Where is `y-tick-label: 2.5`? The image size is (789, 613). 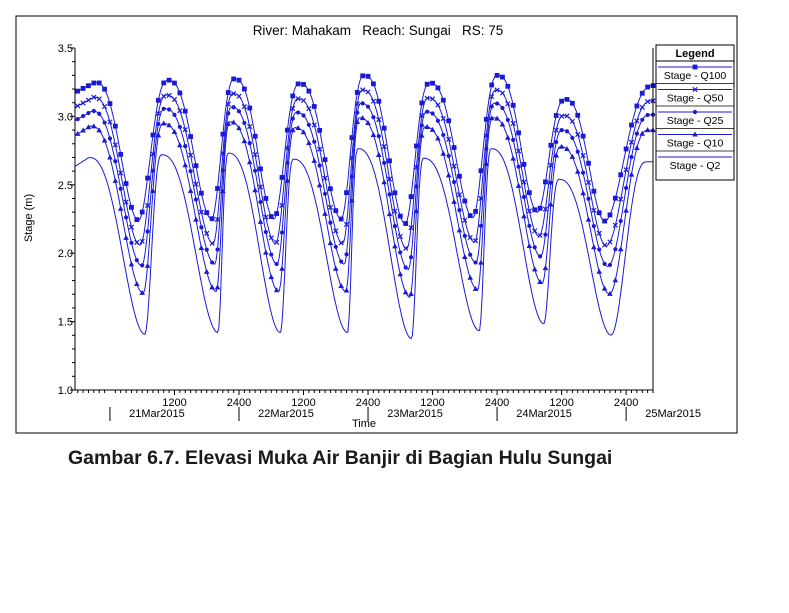 y-tick-label: 2.5 is located at coordinates (65, 186).